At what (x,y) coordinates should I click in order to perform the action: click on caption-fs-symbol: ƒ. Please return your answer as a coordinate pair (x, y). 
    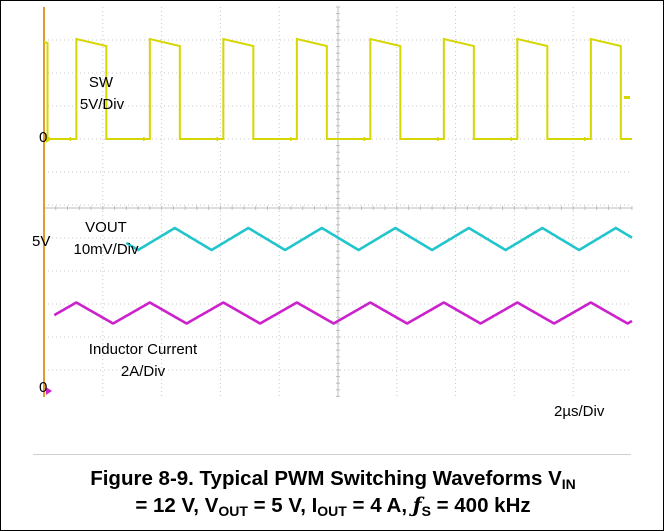
    Looking at the image, I should click on (417, 505).